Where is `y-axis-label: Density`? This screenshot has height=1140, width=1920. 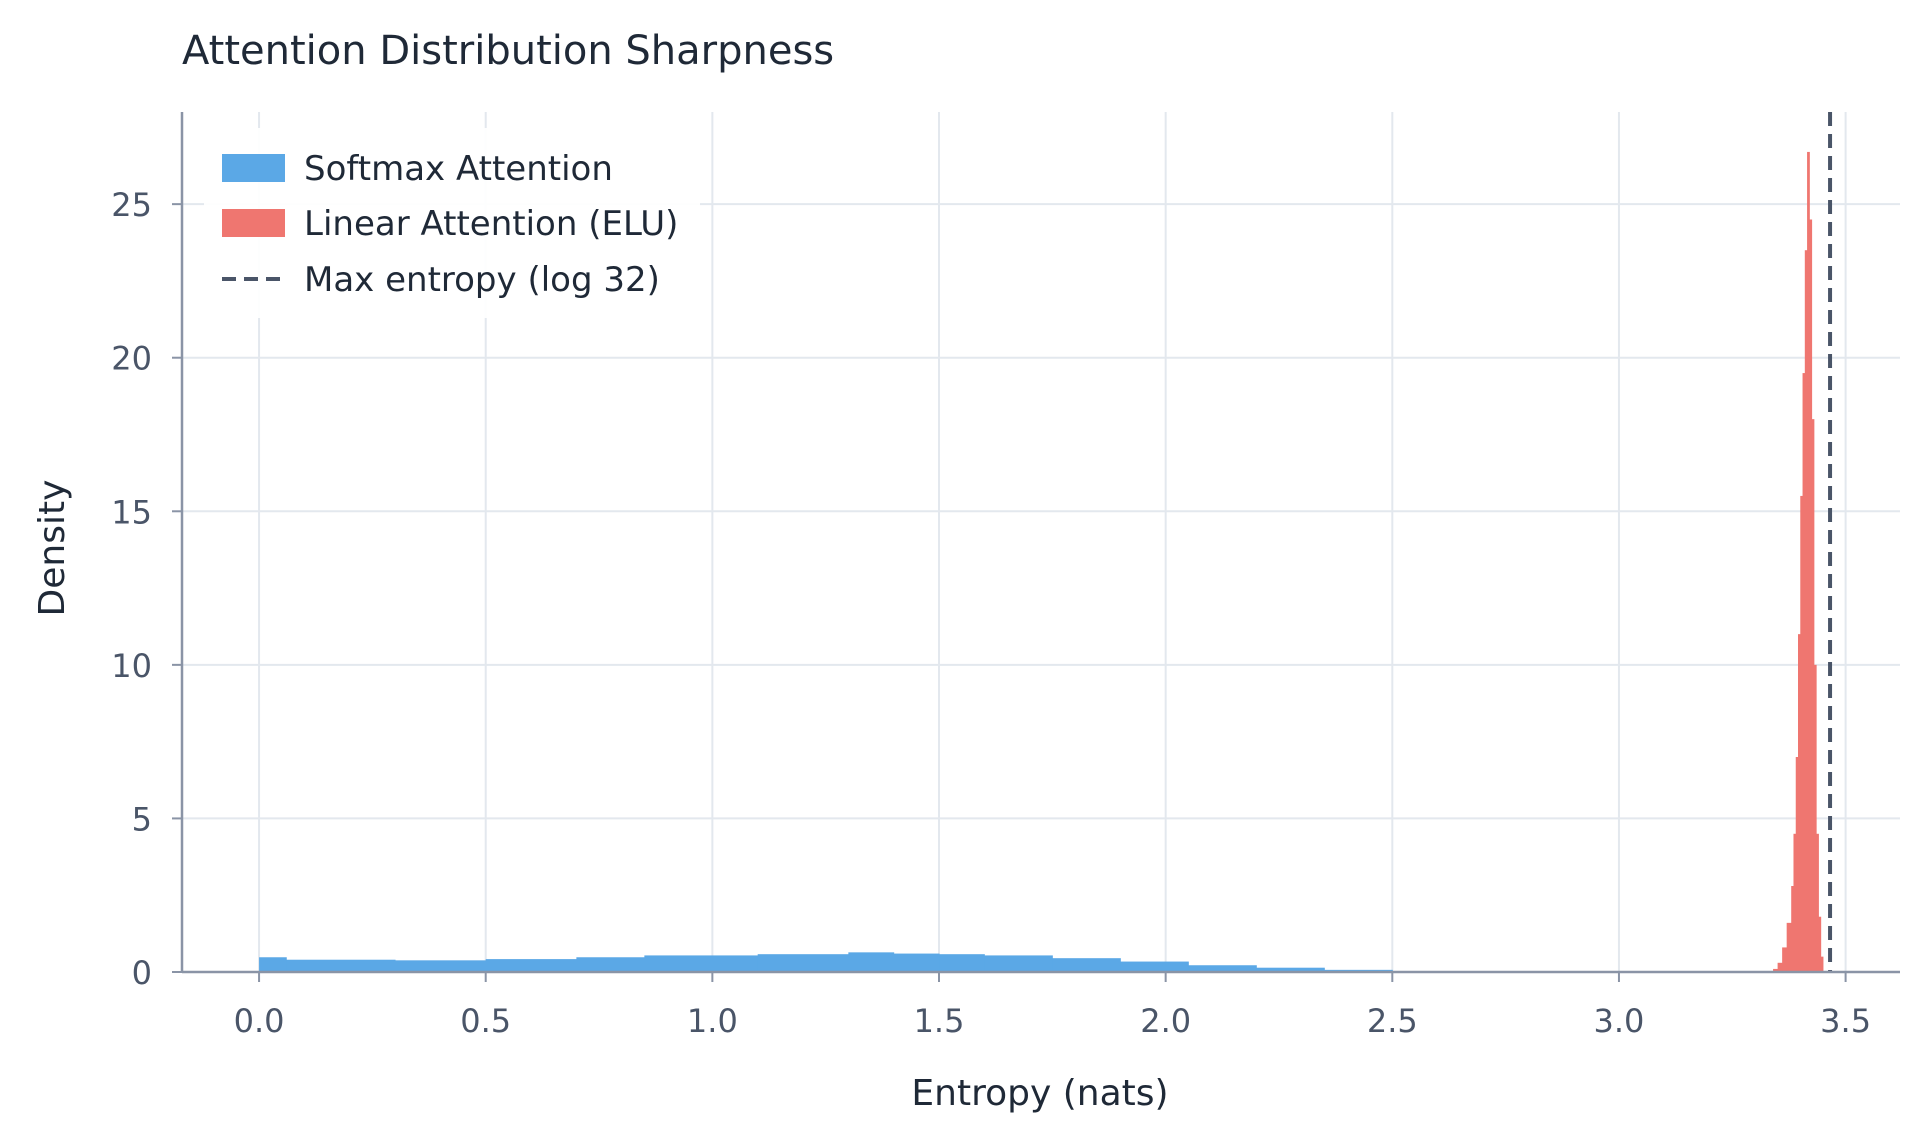
y-axis-label: Density is located at coordinates (52, 548).